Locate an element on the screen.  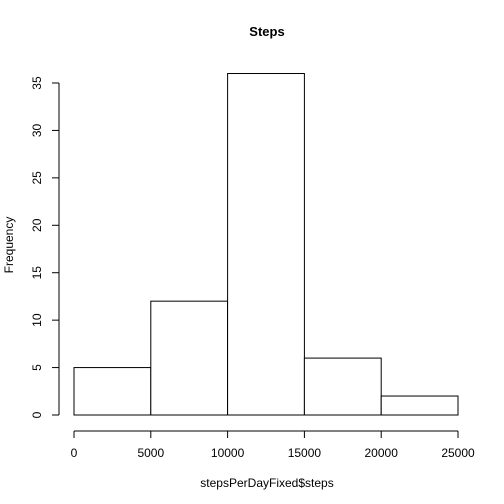
x-axis-label: stepsPerDayFixed$steps is located at coordinates (266, 483).